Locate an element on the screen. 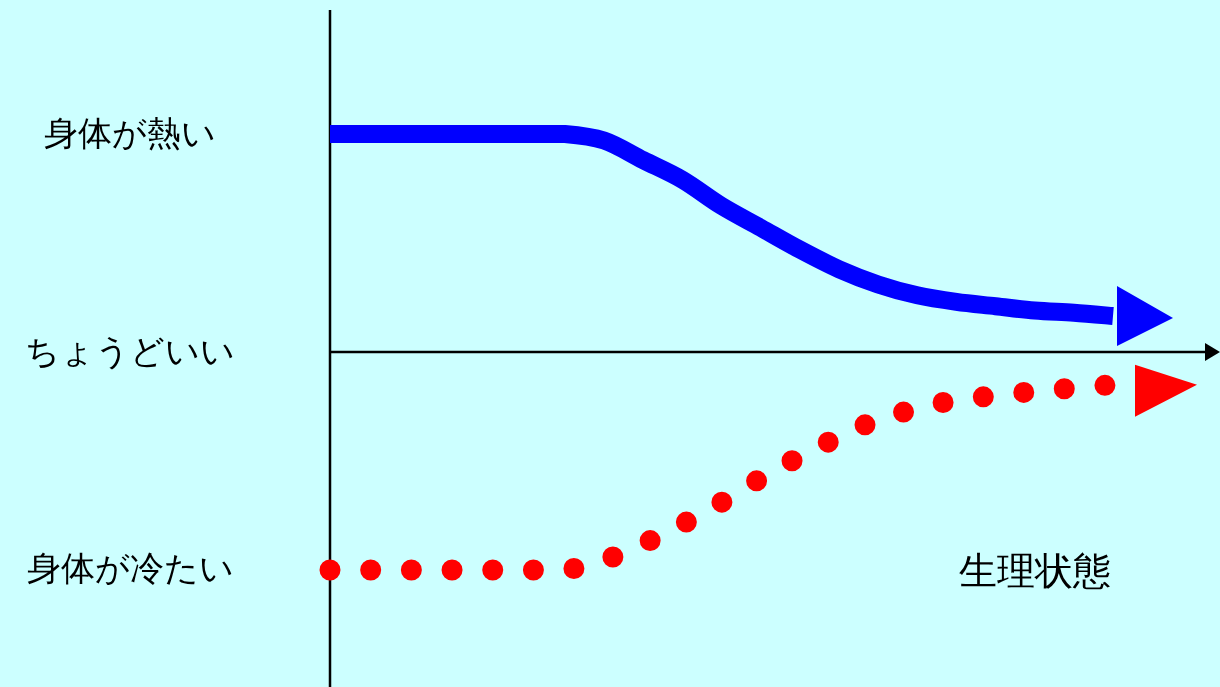  x-axis-title: 生理状態 is located at coordinates (1035, 571).